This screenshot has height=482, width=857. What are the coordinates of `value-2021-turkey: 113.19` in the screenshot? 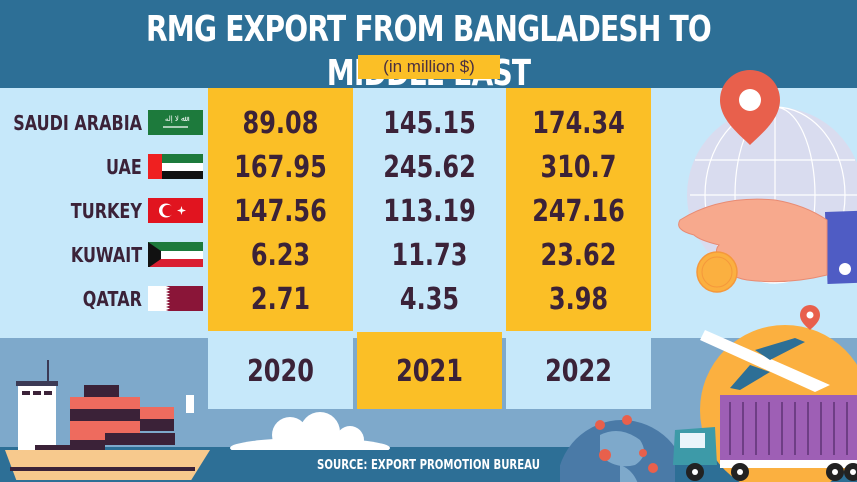 It's located at (429, 211).